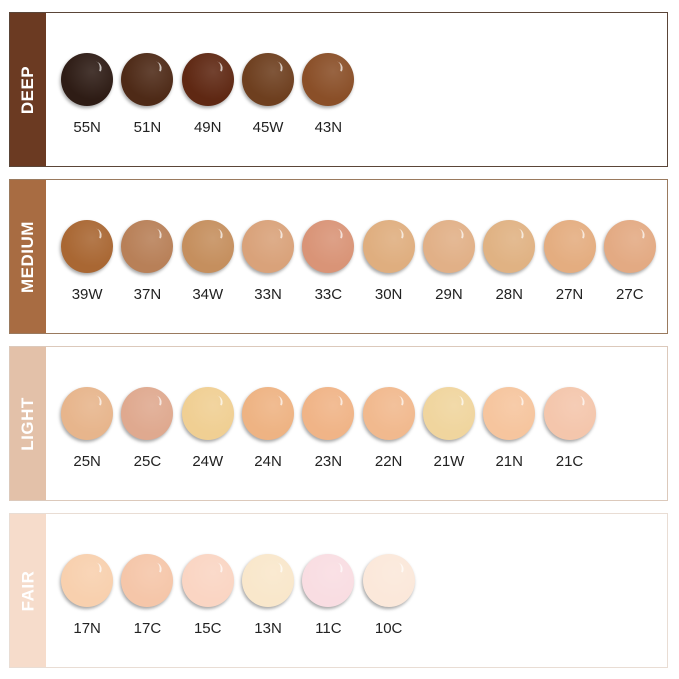 The height and width of the screenshot is (679, 679). I want to click on shade-swatch: 22N, so click(388, 428).